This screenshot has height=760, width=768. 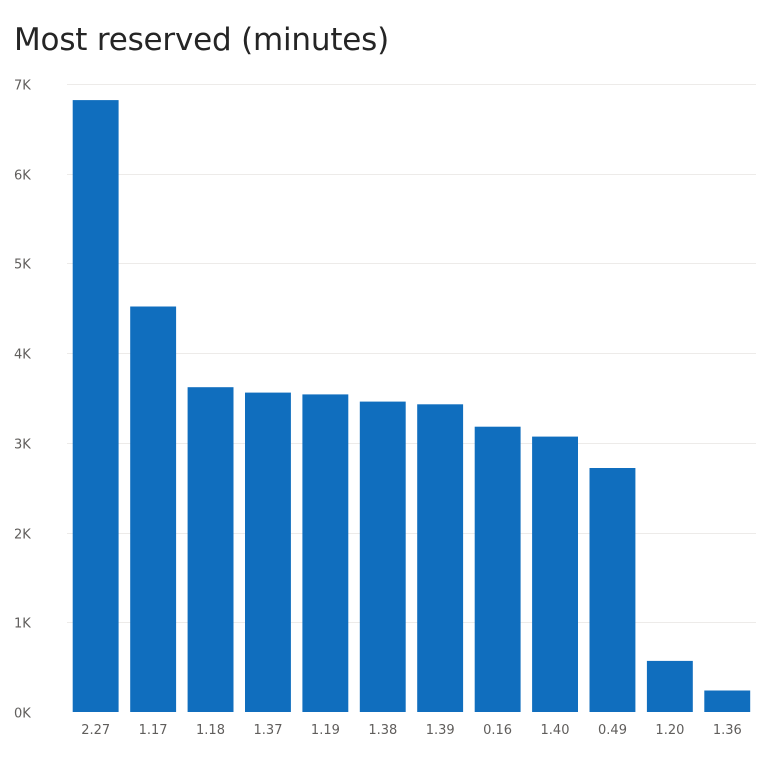 What do you see at coordinates (727, 730) in the screenshot?
I see `x-tick-label: 1.36` at bounding box center [727, 730].